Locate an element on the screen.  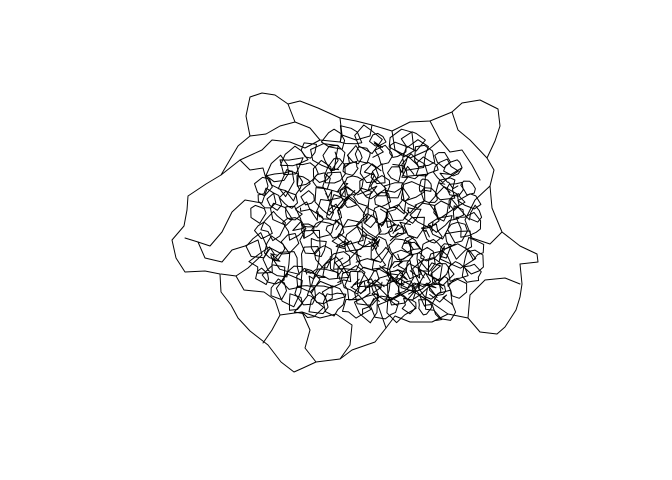
region-southwest is located at coordinates (258, 309).